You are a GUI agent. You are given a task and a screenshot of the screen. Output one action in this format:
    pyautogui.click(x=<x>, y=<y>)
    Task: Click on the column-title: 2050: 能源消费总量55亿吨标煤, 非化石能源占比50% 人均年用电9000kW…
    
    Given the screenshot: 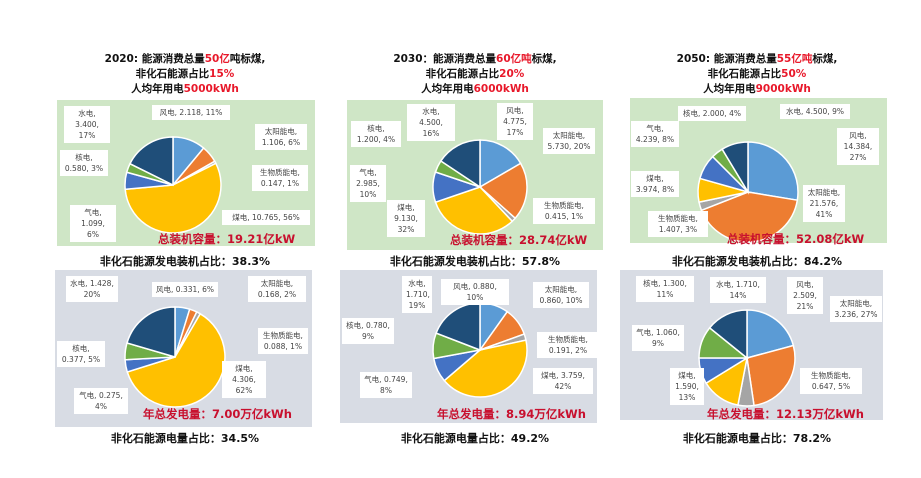 What is the action you would take?
    pyautogui.click(x=757, y=74)
    